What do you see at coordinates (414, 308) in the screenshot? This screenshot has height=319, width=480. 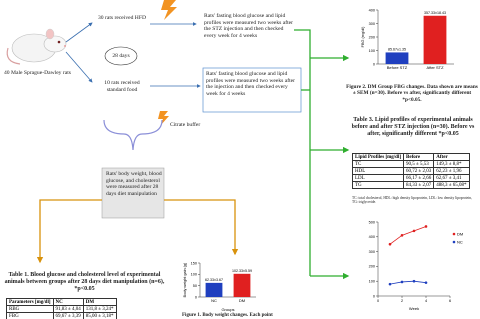 I see `x-axis-label: Week` at bounding box center [414, 308].